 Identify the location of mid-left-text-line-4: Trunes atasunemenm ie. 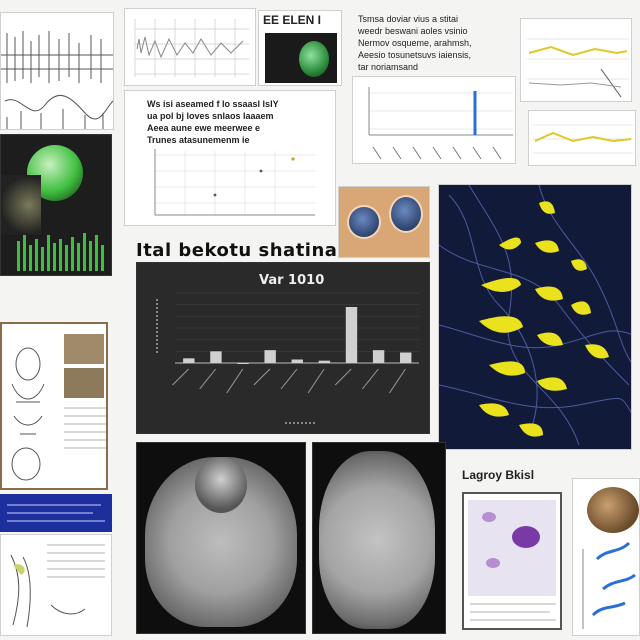
(198, 140).